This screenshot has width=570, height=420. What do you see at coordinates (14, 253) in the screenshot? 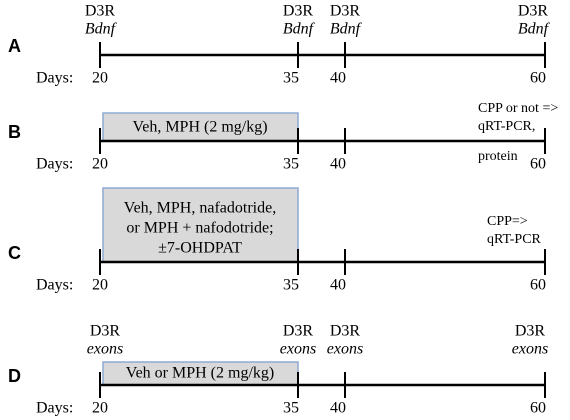
I see `panel-label: C` at bounding box center [14, 253].